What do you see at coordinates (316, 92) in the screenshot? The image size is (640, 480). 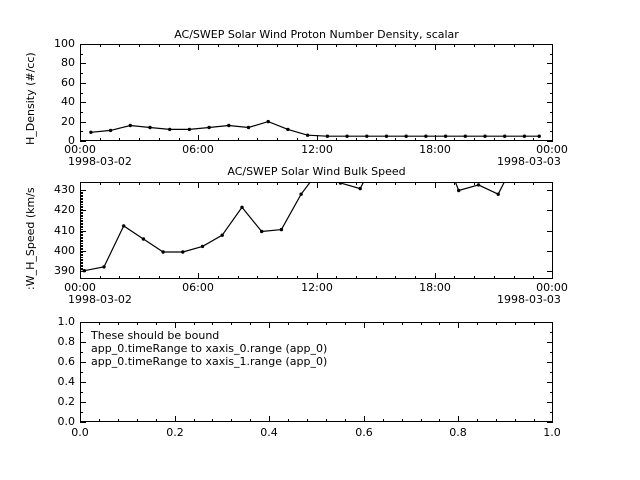 I see `density-plot-area` at bounding box center [316, 92].